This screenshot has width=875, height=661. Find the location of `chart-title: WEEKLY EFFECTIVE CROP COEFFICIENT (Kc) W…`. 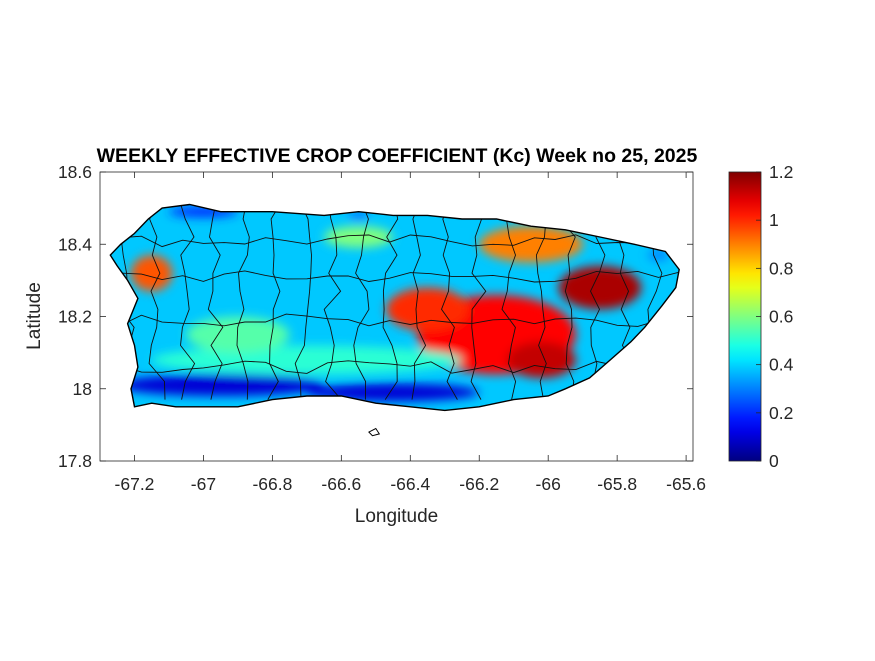

chart-title: WEEKLY EFFECTIVE CROP COEFFICIENT (Kc) W… is located at coordinates (397, 156).